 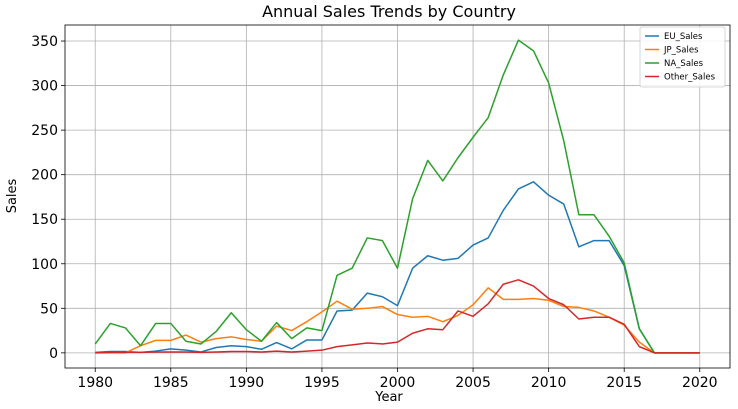 I want to click on chart-title: Annual Sales Trends by Country, so click(x=389, y=11).